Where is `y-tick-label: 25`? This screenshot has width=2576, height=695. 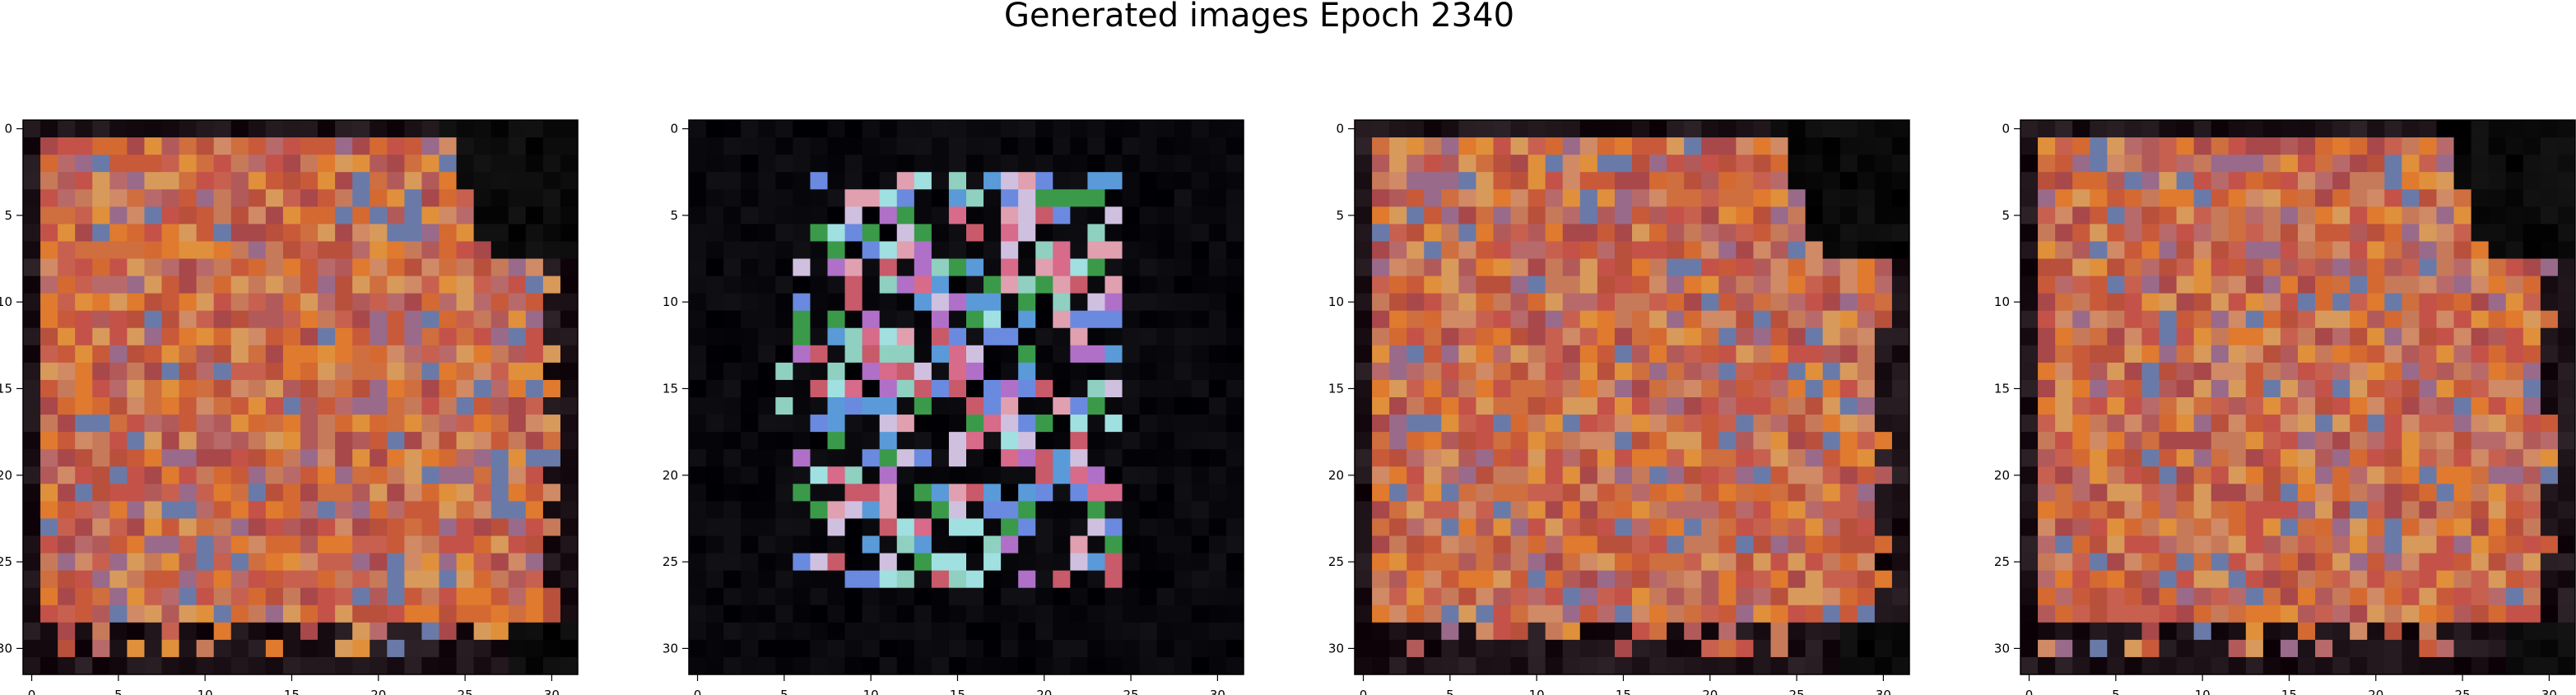
y-tick-label: 25 is located at coordinates (670, 561).